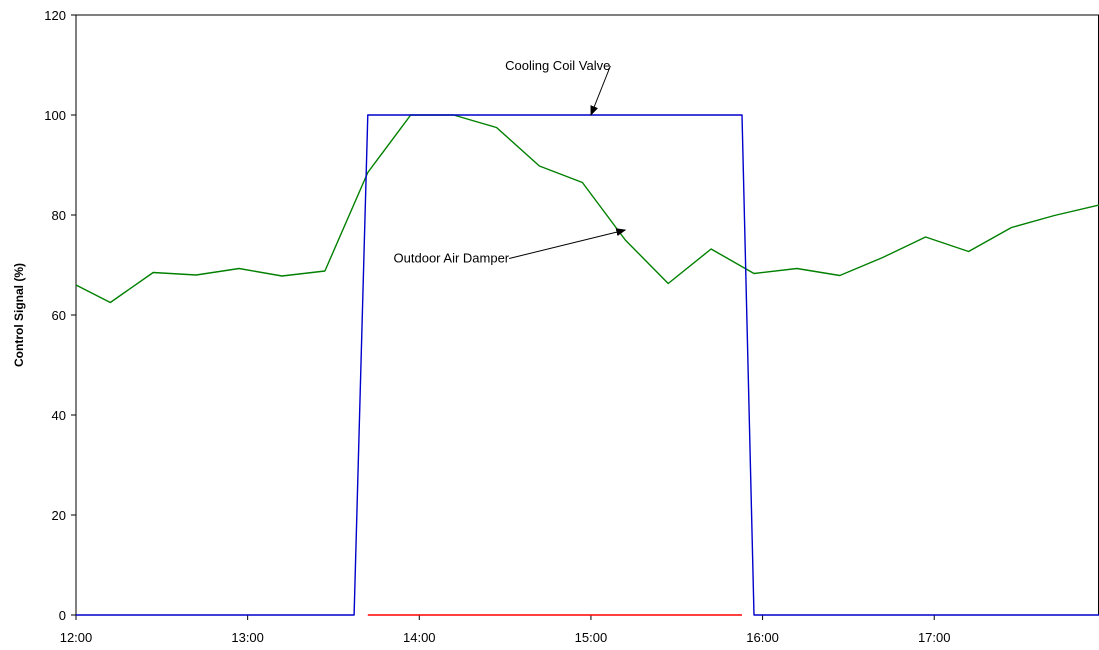 This screenshot has width=1099, height=650. Describe the element at coordinates (934, 637) in the screenshot. I see `x-tick-label: 17:00` at that location.